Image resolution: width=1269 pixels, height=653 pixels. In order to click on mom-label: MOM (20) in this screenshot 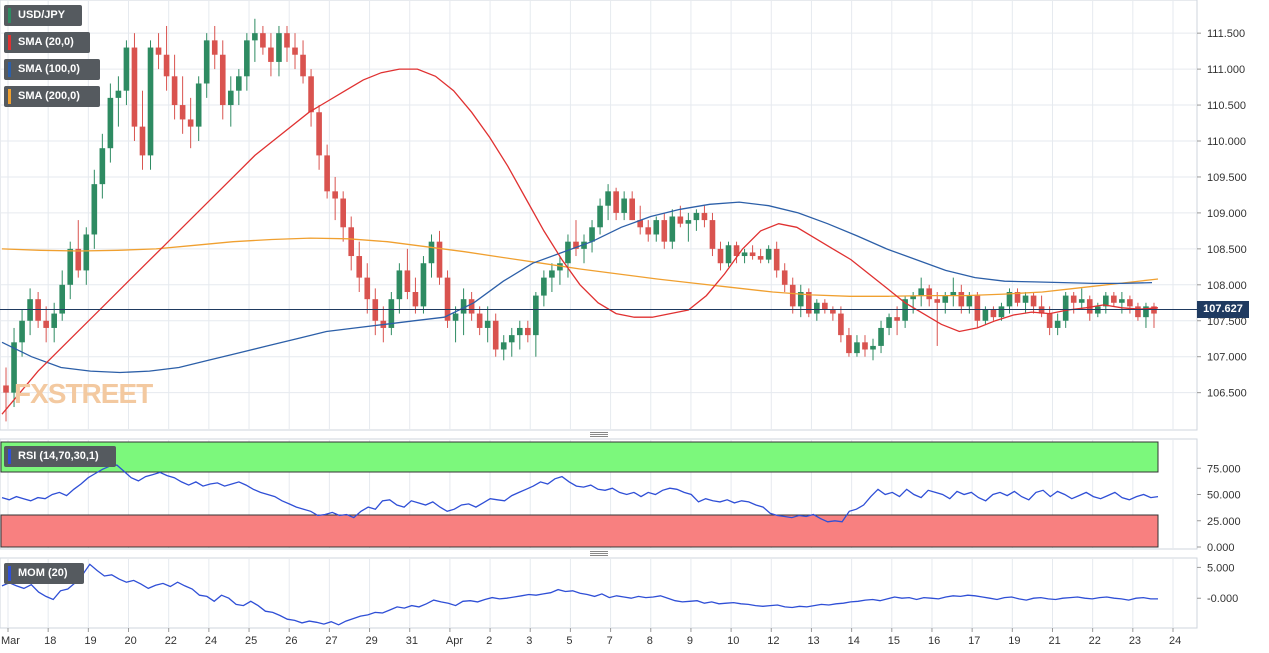, I will do `click(43, 573)`.